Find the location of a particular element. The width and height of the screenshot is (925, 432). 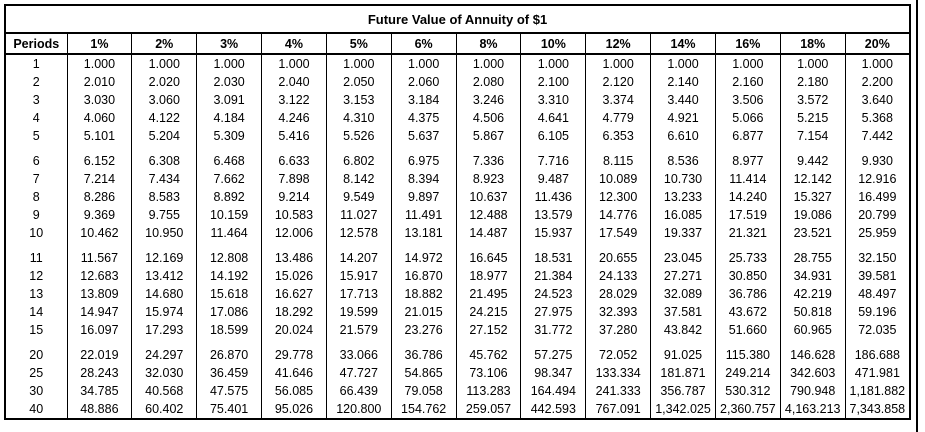

value-cell: 5.526 is located at coordinates (358, 136).